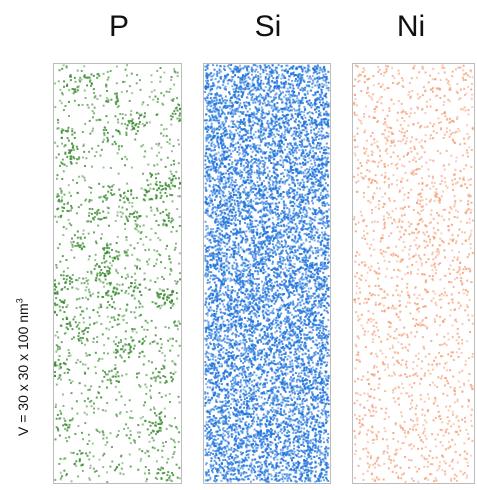 The image size is (477, 490). Describe the element at coordinates (118, 26) in the screenshot. I see `element-label-p: P` at that location.